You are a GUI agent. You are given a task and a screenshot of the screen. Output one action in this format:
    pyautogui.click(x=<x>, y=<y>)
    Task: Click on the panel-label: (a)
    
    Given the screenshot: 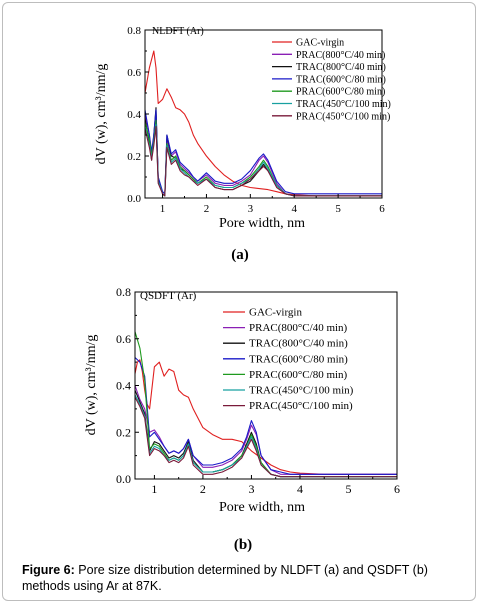 What is the action you would take?
    pyautogui.click(x=240, y=255)
    